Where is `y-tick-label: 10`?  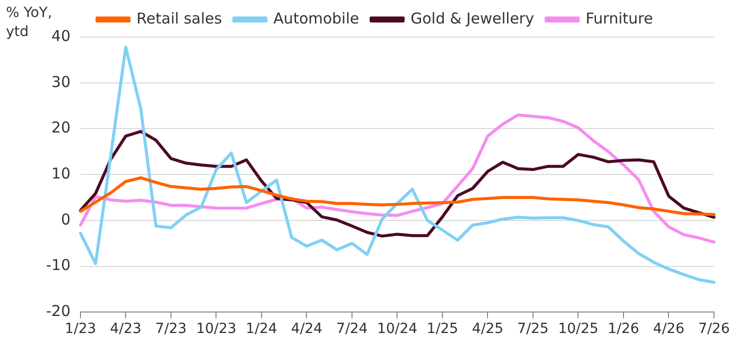 y-tick-label: 10 is located at coordinates (60, 173).